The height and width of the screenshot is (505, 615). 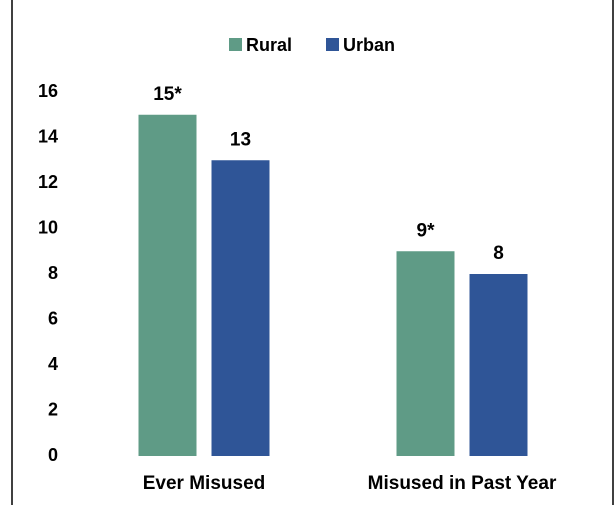 I want to click on value-label: 13, so click(x=240, y=139).